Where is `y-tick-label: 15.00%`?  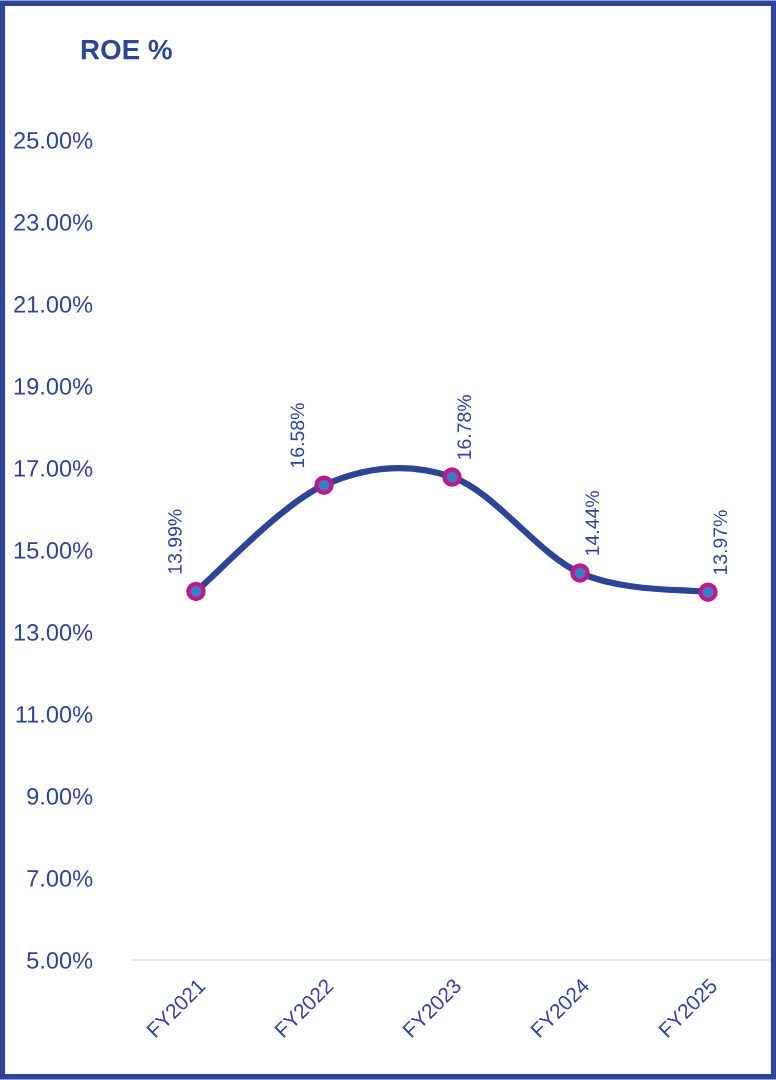
y-tick-label: 15.00% is located at coordinates (53, 550).